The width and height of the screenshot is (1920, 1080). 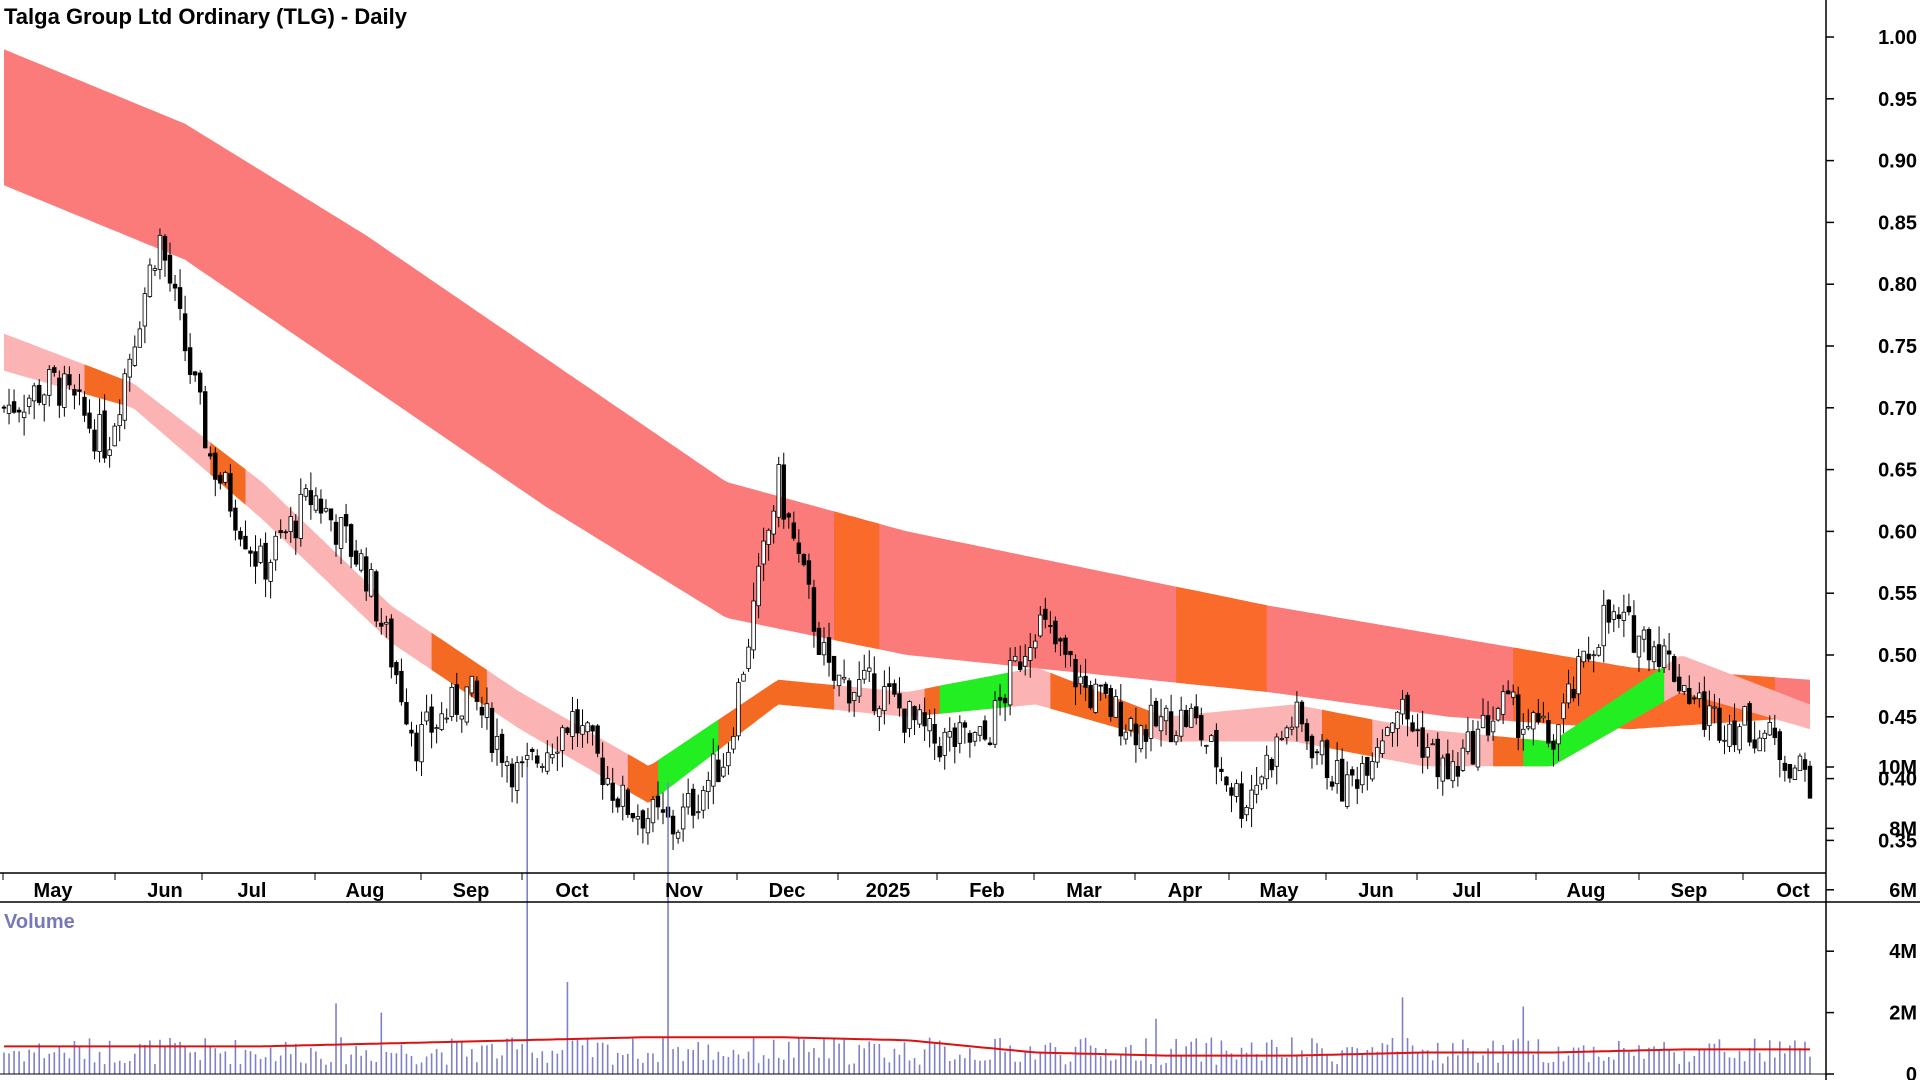 I want to click on long-band-highlight, so click(x=1221, y=639).